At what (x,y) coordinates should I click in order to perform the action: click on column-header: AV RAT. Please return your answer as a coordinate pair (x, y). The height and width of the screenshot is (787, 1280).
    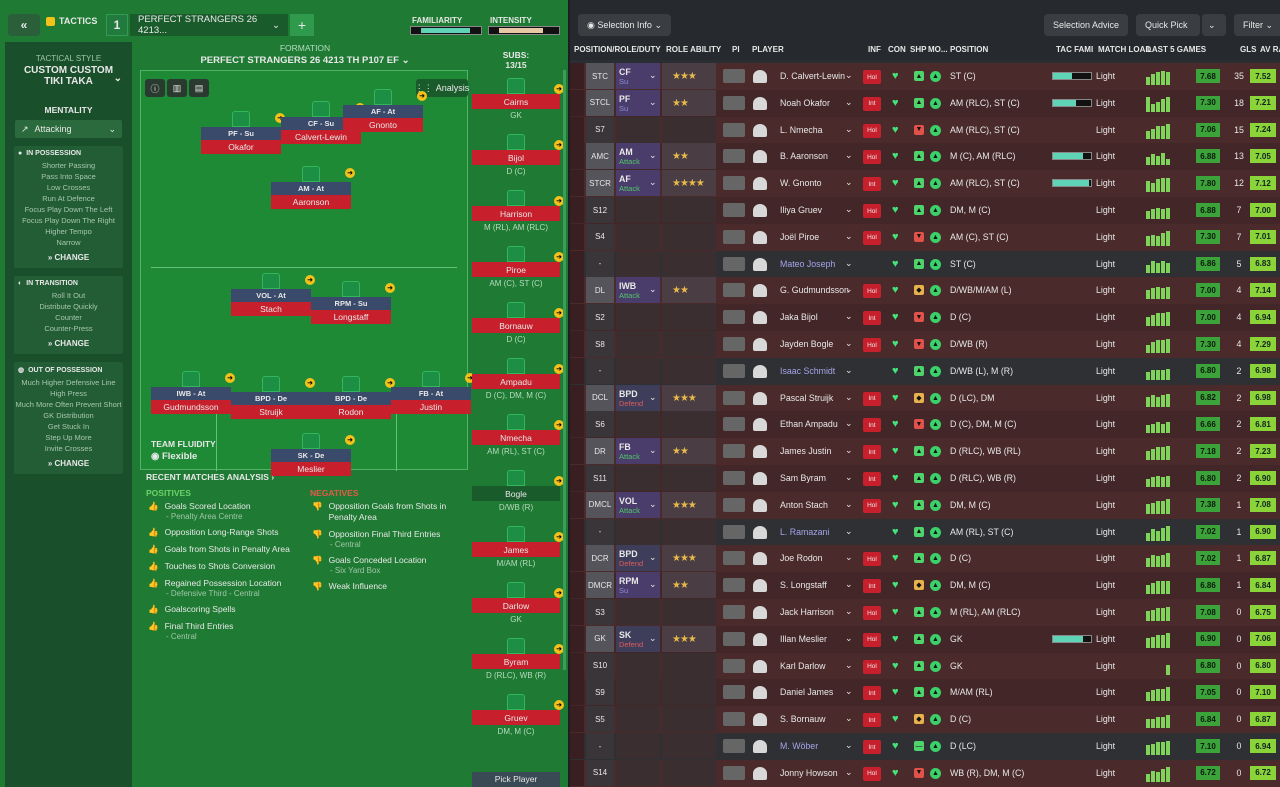
    Looking at the image, I should click on (1270, 49).